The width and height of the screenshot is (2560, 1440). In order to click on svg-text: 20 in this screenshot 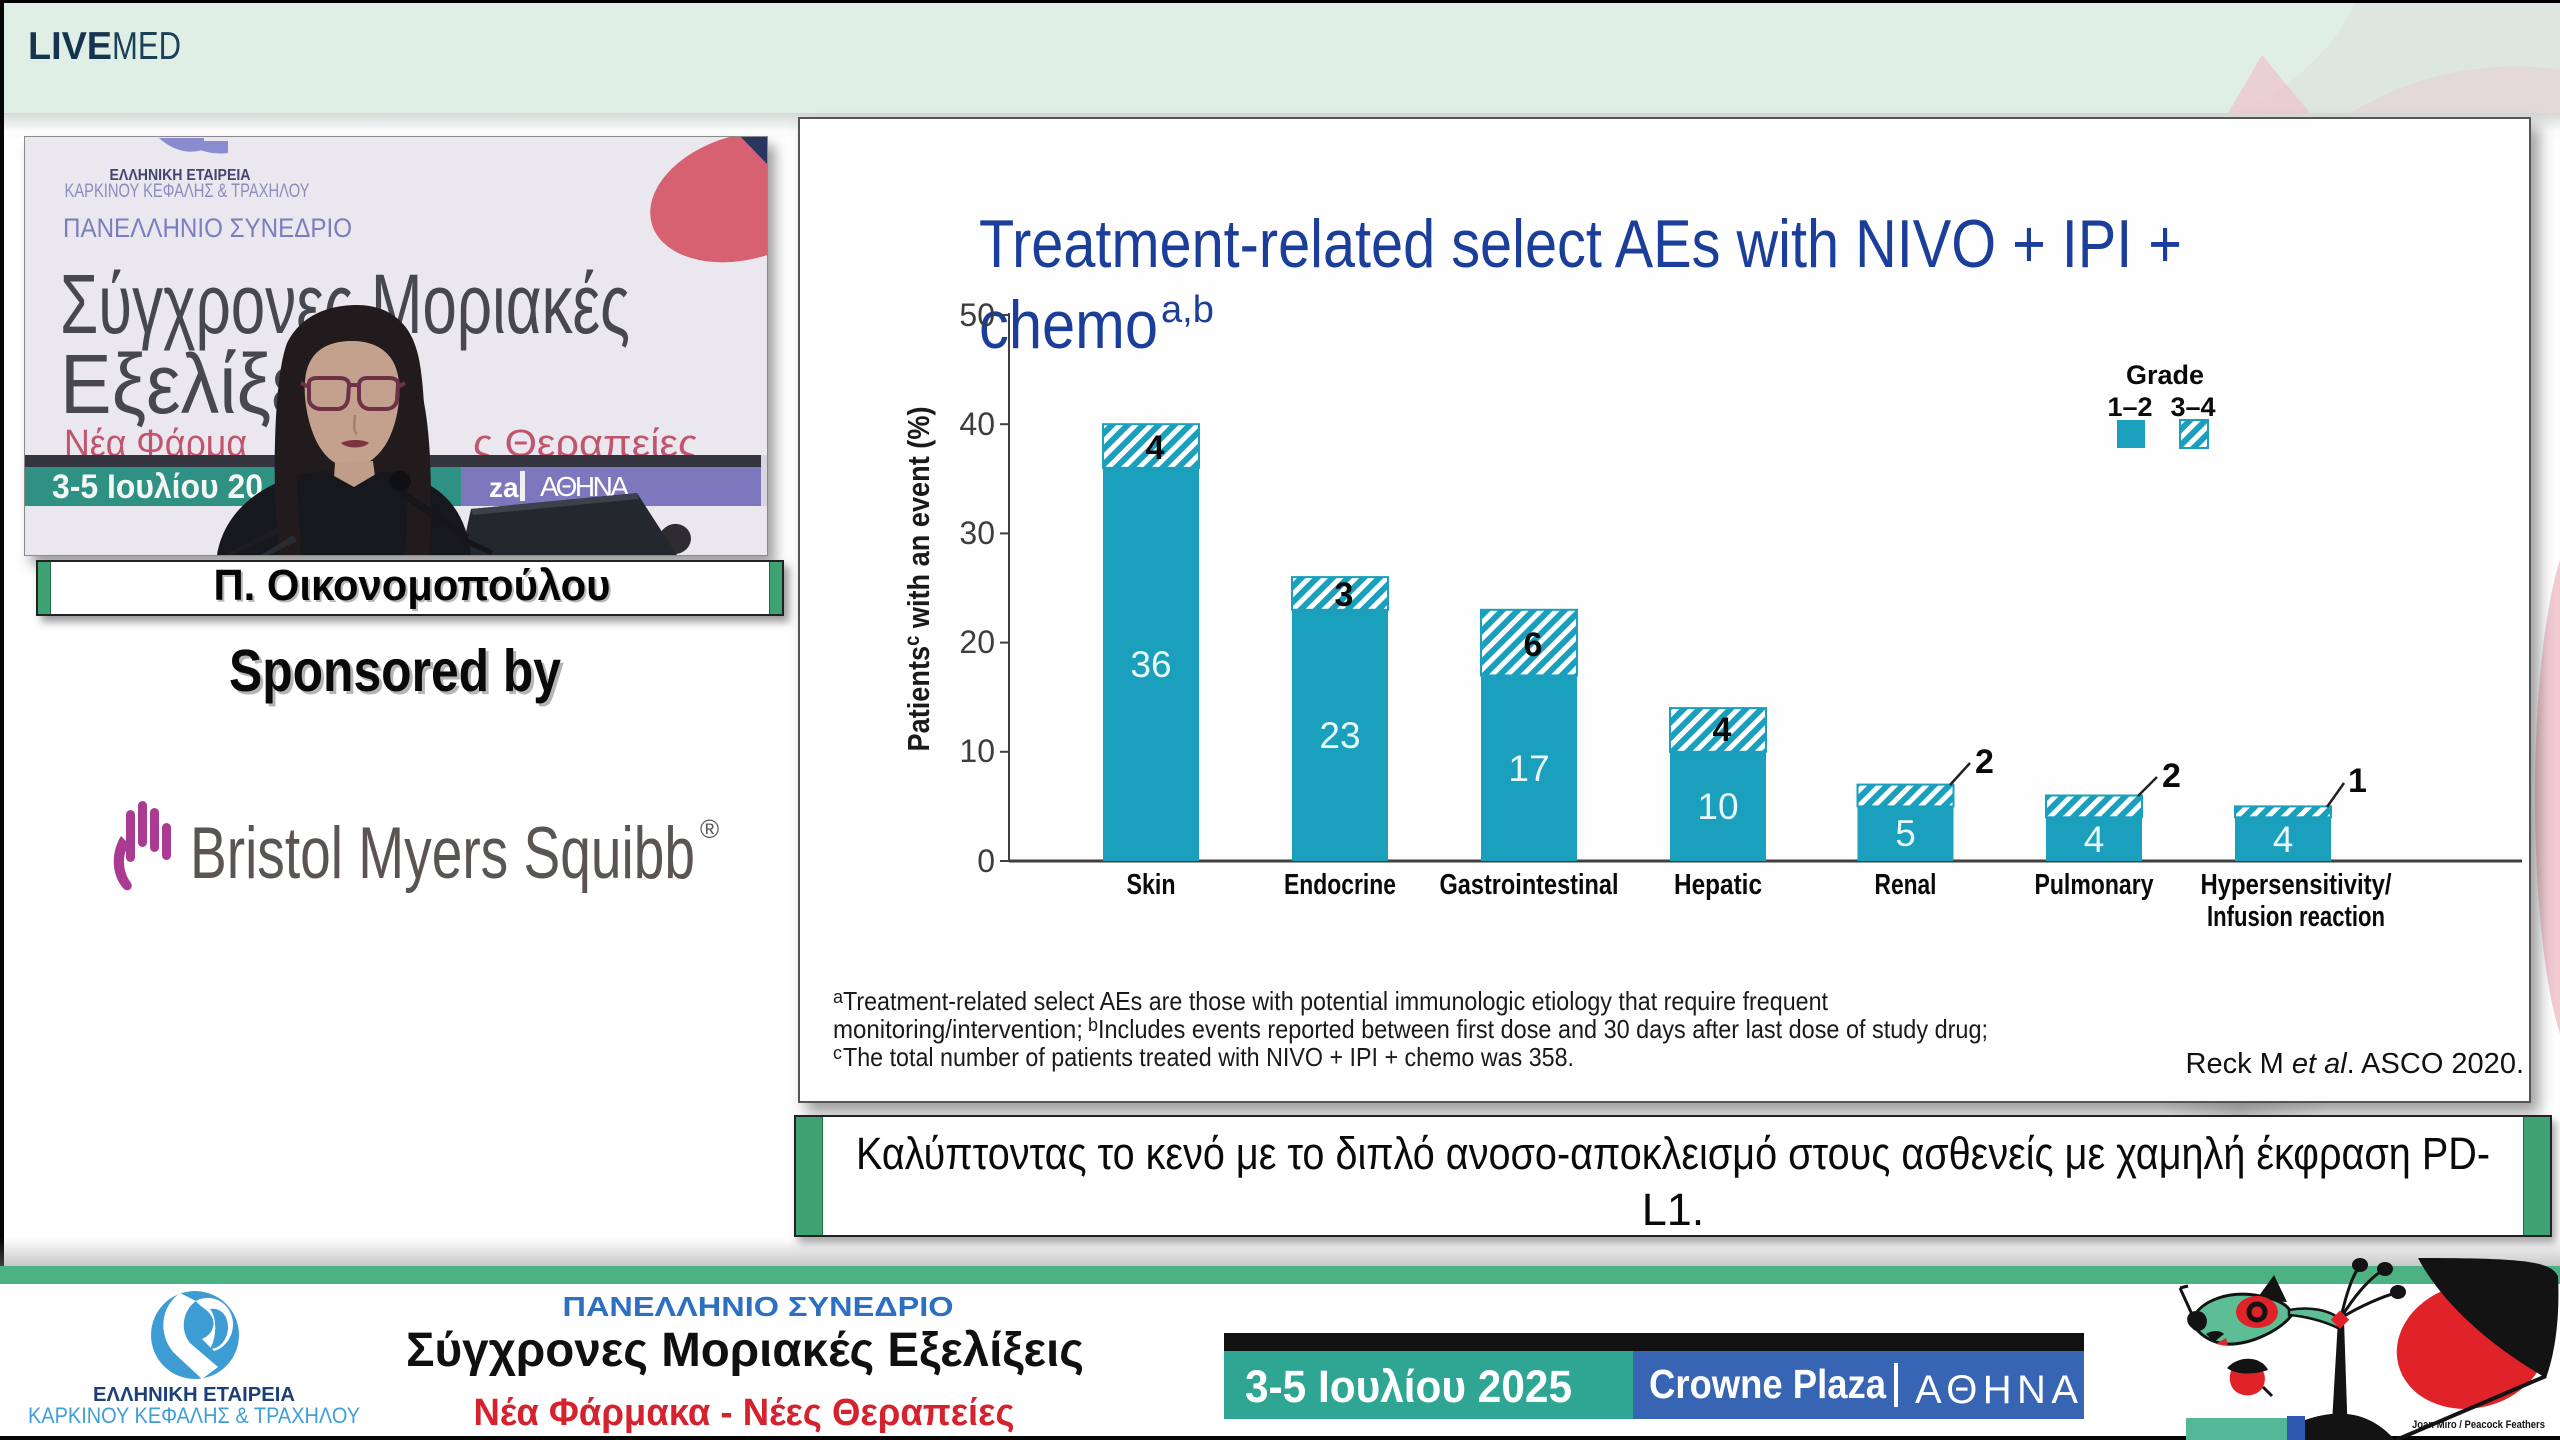, I will do `click(977, 642)`.